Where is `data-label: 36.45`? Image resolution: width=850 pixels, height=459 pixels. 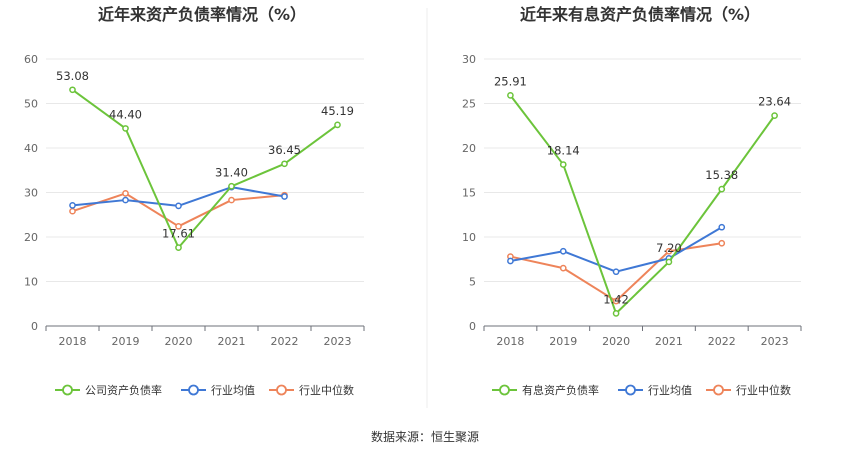 data-label: 36.45 is located at coordinates (284, 150).